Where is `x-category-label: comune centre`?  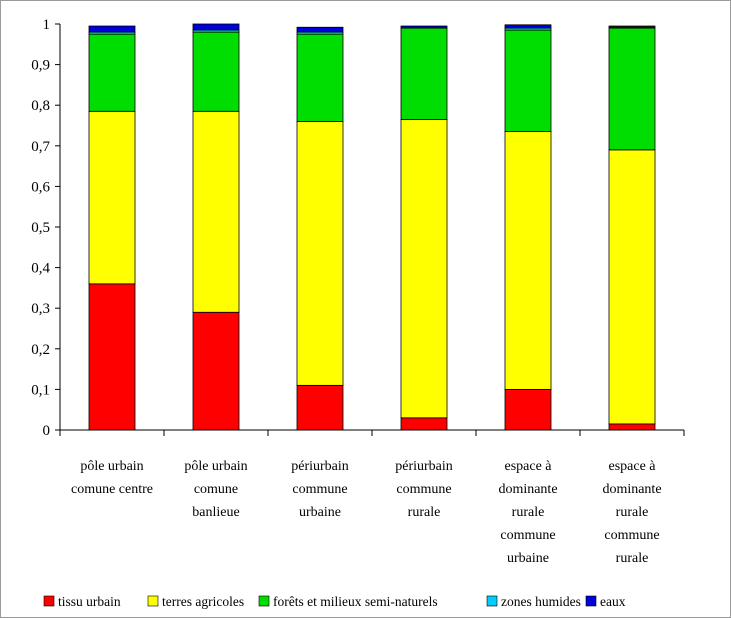 x-category-label: comune centre is located at coordinates (112, 489).